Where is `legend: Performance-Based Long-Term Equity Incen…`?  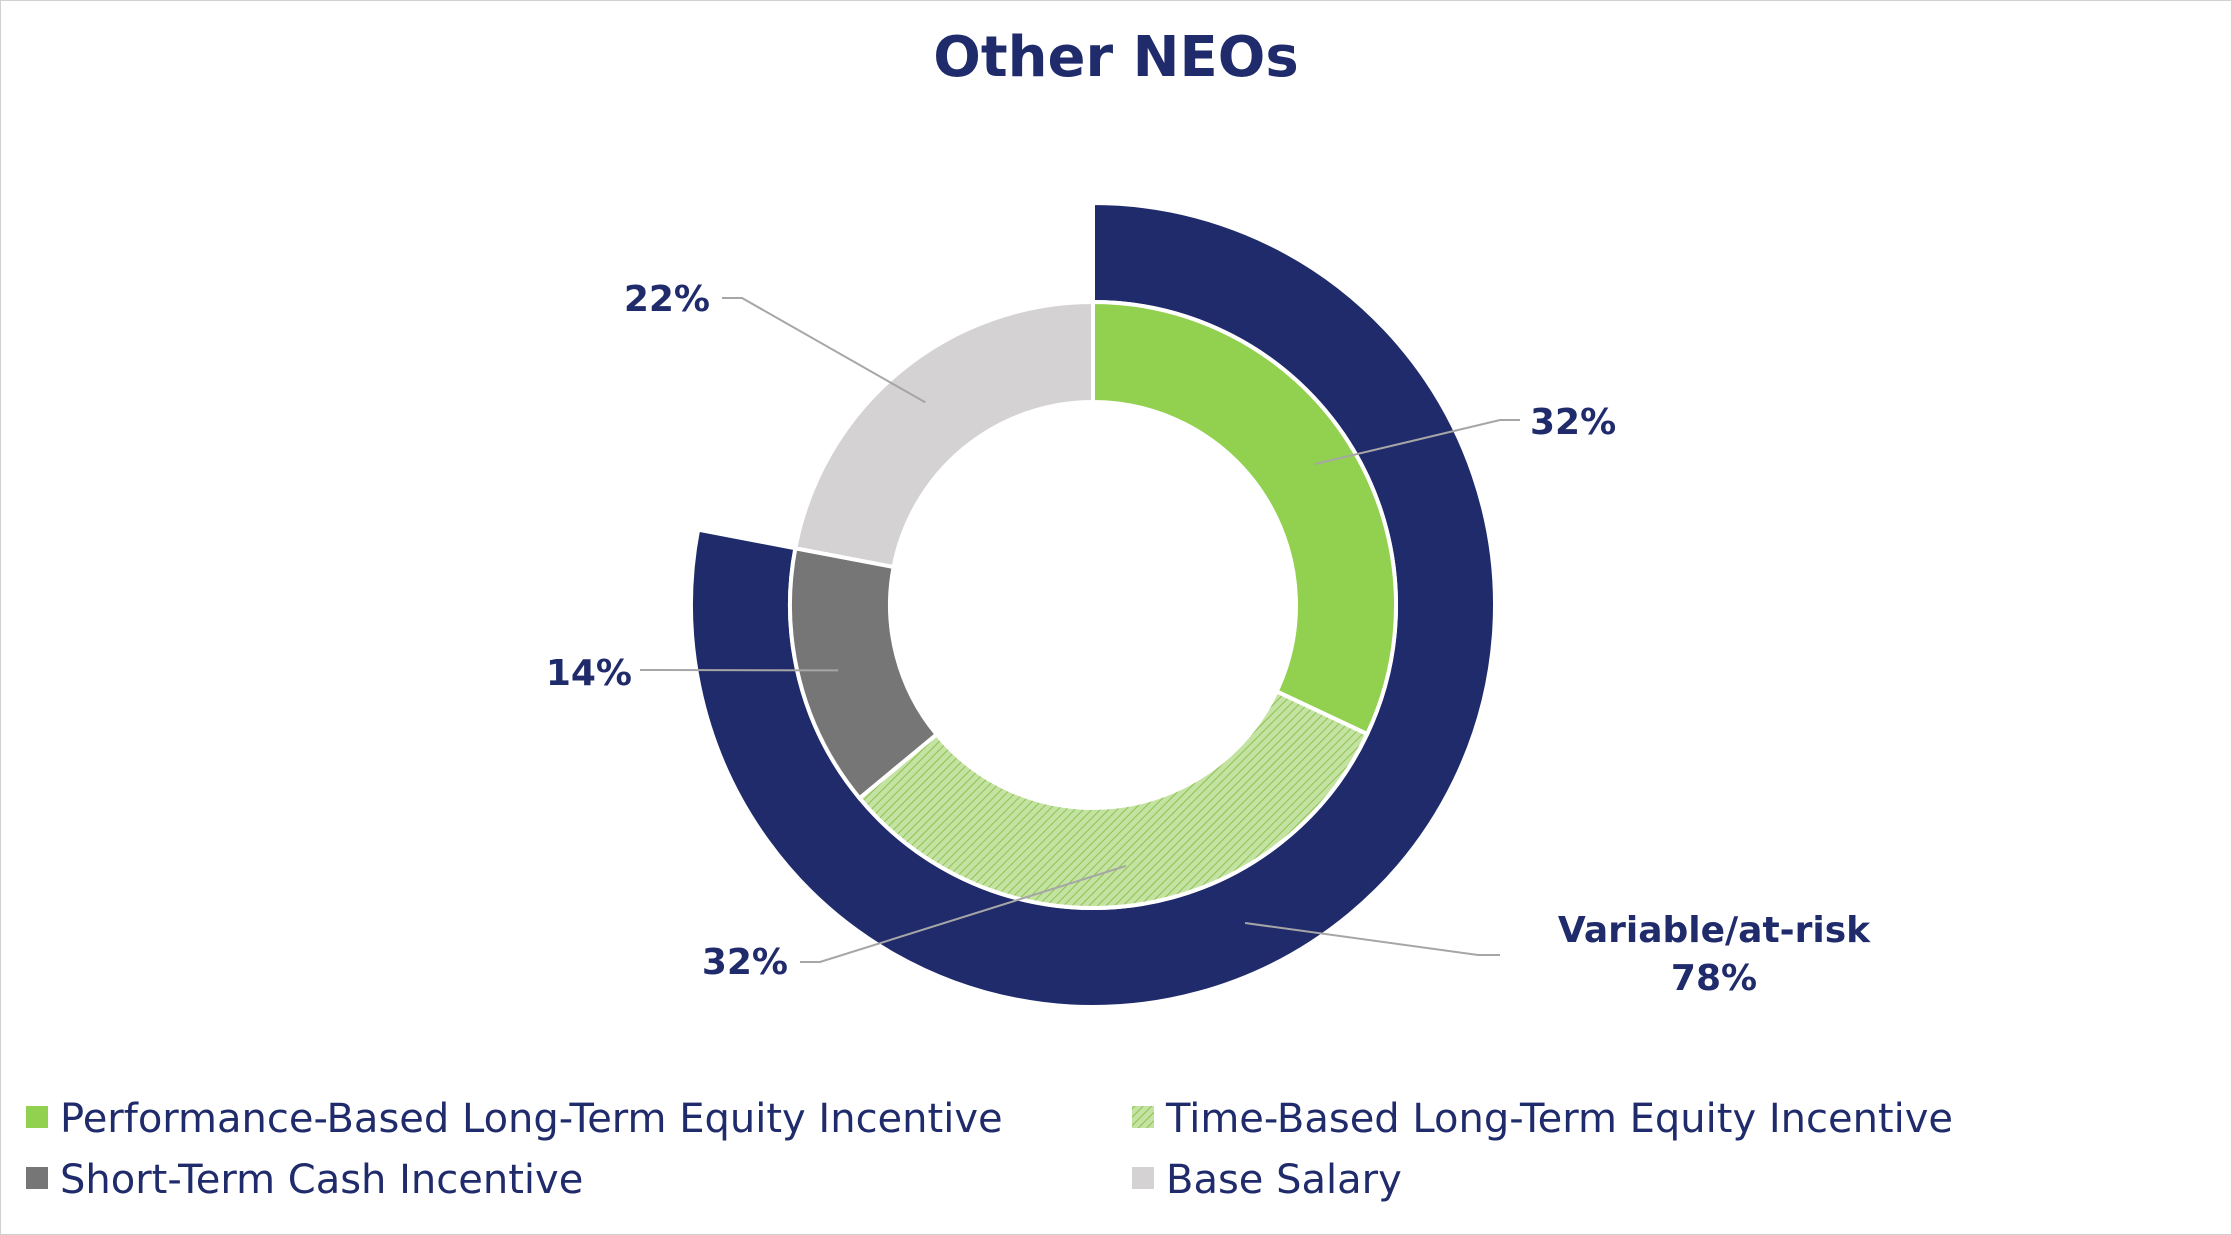
legend: Performance-Based Long-Term Equity Incen… is located at coordinates (989, 1149).